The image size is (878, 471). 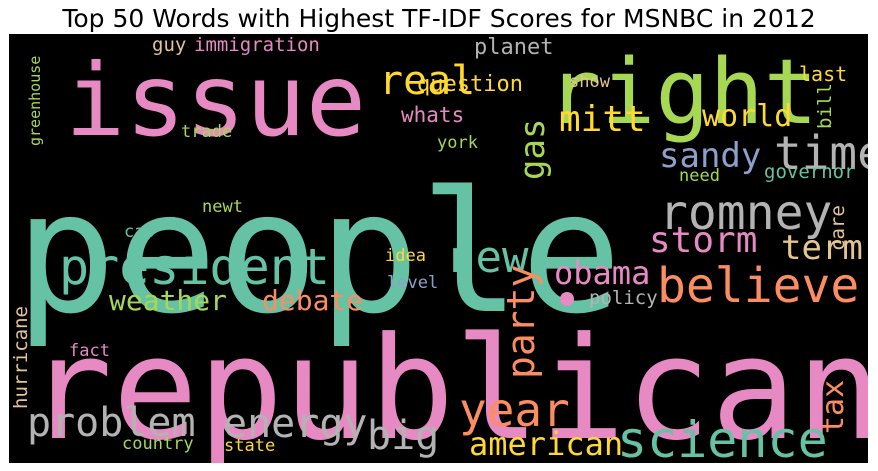 I want to click on word-weather: weather, so click(x=168, y=300).